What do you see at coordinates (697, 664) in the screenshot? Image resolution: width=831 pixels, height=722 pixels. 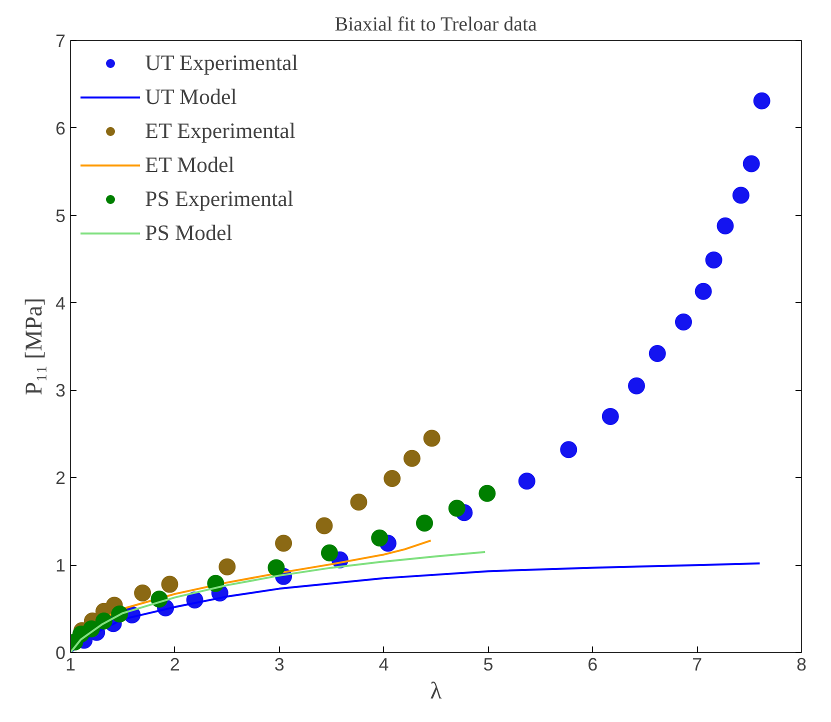 I see `x-tick-label: 7` at bounding box center [697, 664].